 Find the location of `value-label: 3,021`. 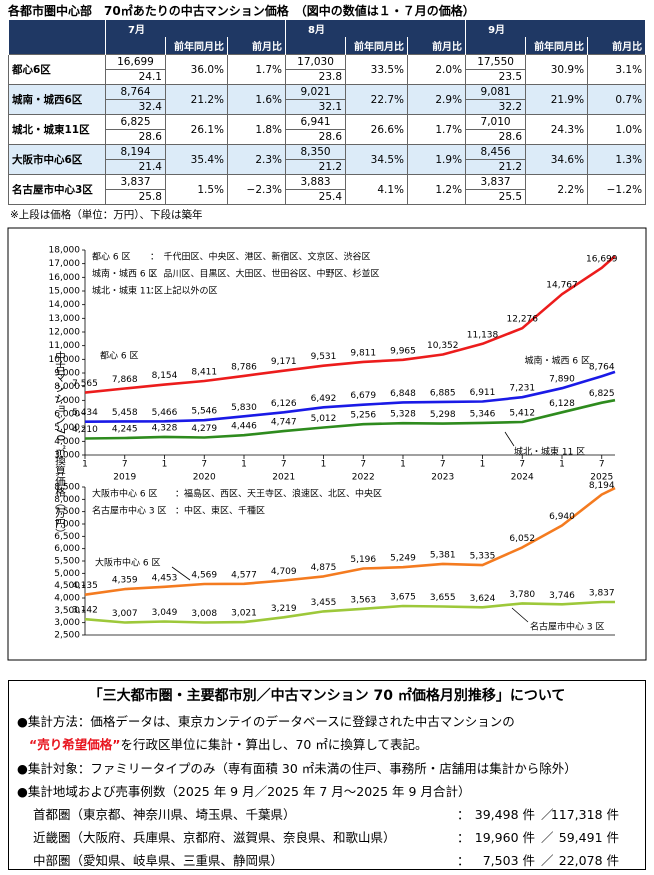

value-label: 3,021 is located at coordinates (244, 614).